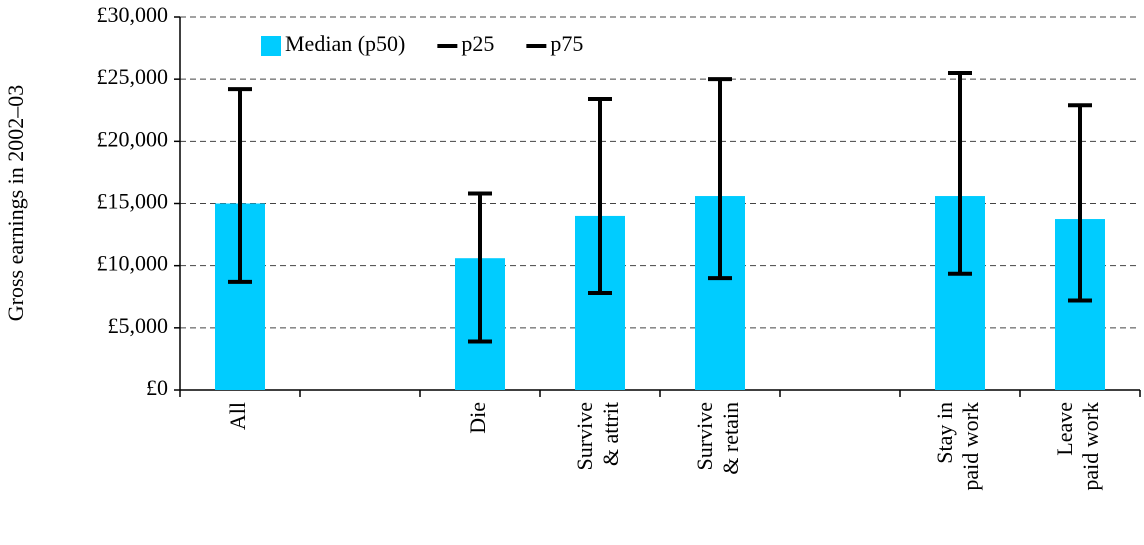 This screenshot has width=1144, height=545. What do you see at coordinates (133, 76) in the screenshot?
I see `y-tick-label: £25,000` at bounding box center [133, 76].